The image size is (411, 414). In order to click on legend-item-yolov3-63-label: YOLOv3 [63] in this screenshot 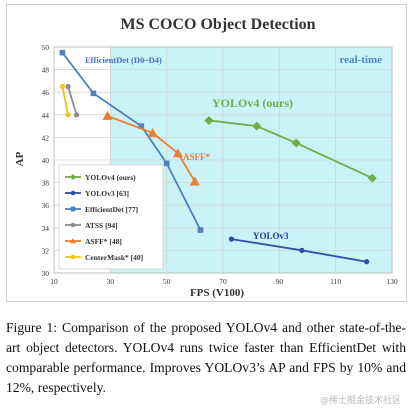, I will do `click(107, 193)`.